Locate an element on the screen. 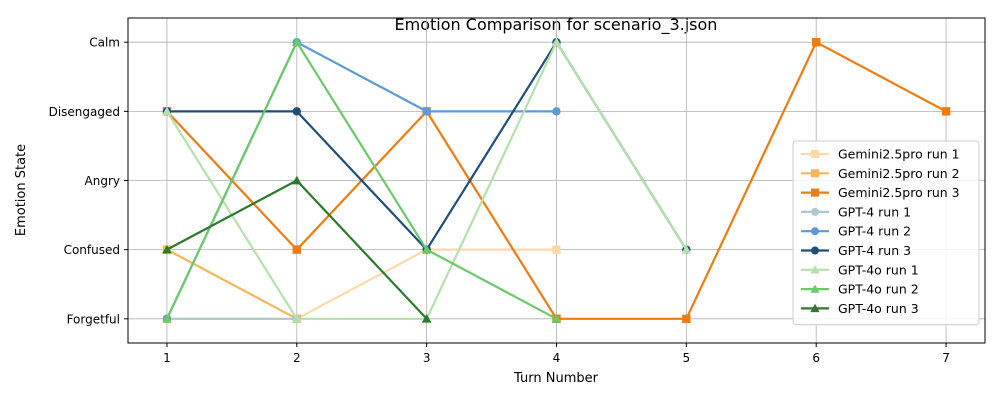 This screenshot has width=1000, height=404. x-tick-label: 6 is located at coordinates (816, 358).